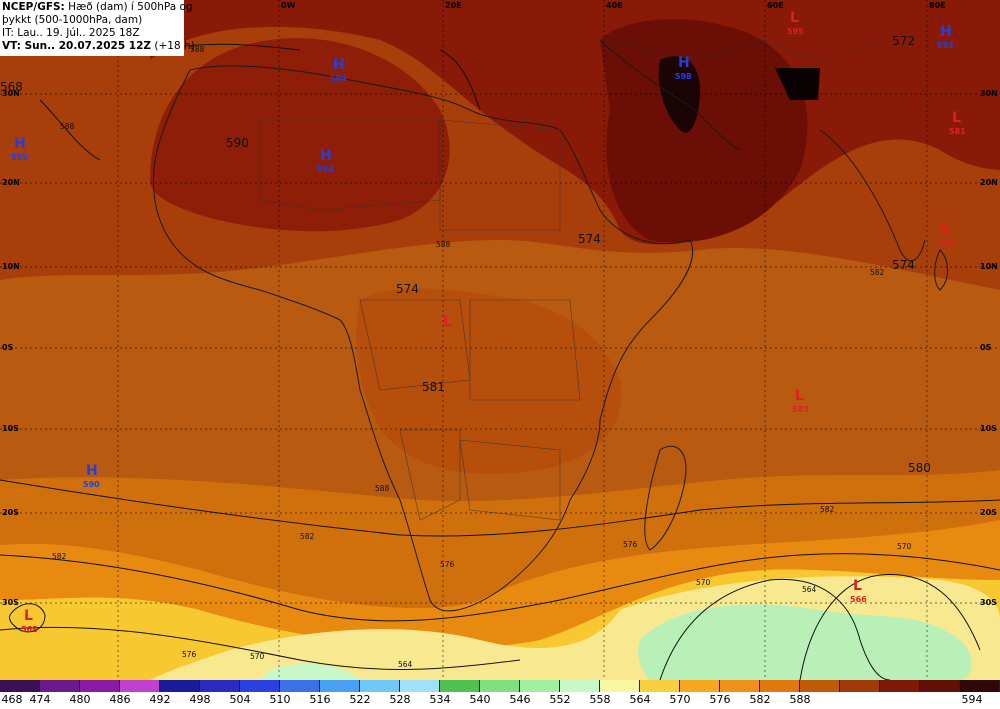 The height and width of the screenshot is (709, 1000). What do you see at coordinates (957, 131) in the screenshot?
I see `pressure-center-value: 581` at bounding box center [957, 131].